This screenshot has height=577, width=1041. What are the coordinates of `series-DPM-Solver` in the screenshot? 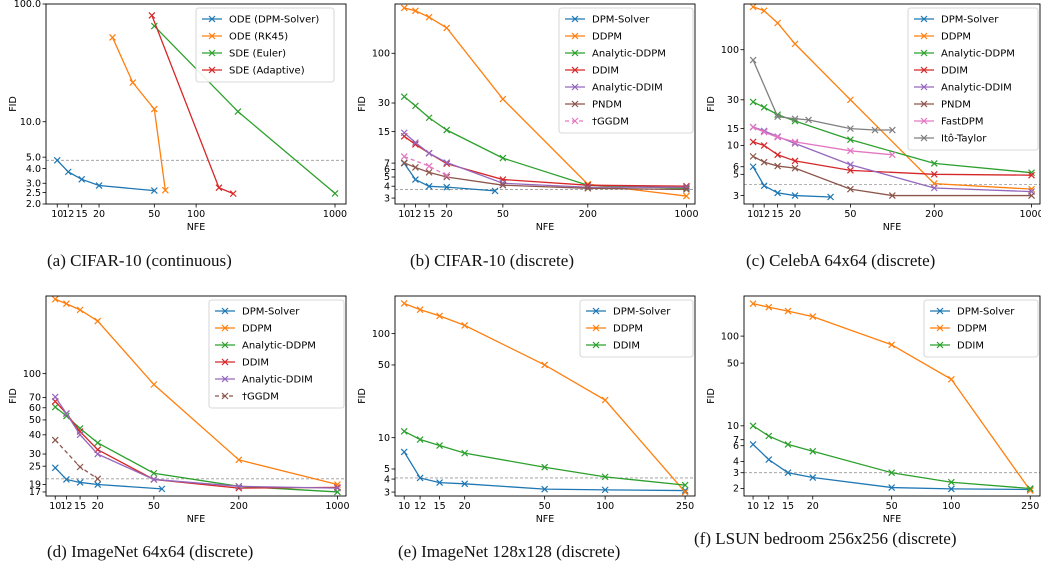 It's located at (544, 471).